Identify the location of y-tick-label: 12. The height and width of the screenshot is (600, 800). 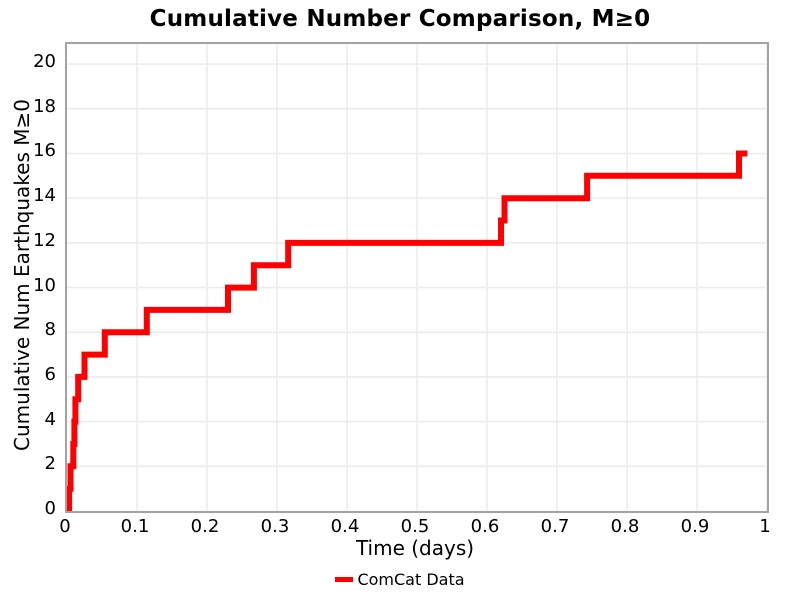
(44, 240).